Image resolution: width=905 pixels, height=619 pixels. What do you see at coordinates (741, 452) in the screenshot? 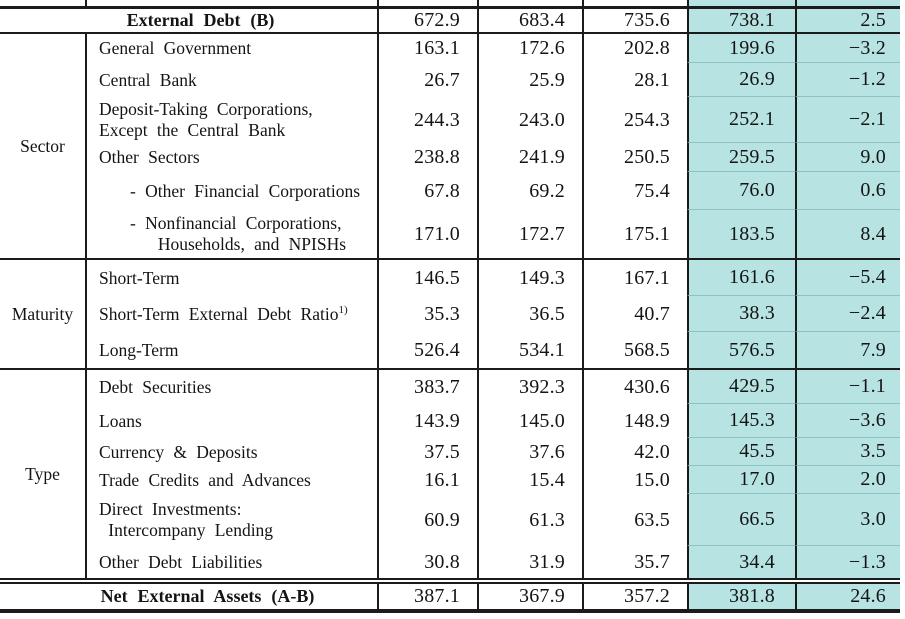
I see `value-cell-highlighted: 45.5` at bounding box center [741, 452].